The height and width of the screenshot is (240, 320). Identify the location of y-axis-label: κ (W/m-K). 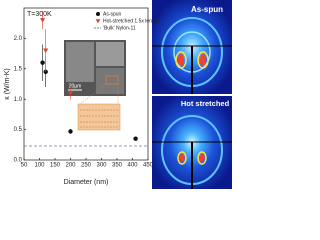
(7, 84).